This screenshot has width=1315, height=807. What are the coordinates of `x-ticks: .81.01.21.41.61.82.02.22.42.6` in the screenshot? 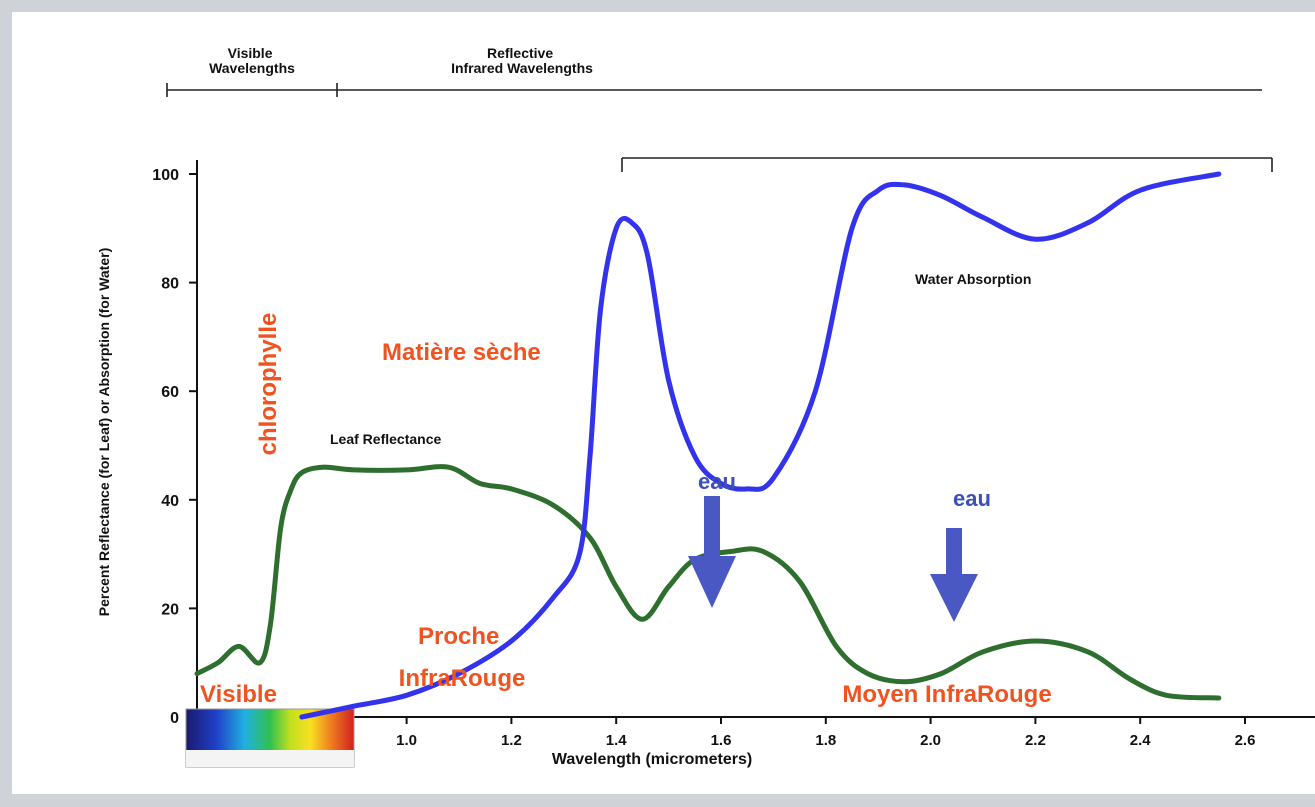 It's located at (776, 733).